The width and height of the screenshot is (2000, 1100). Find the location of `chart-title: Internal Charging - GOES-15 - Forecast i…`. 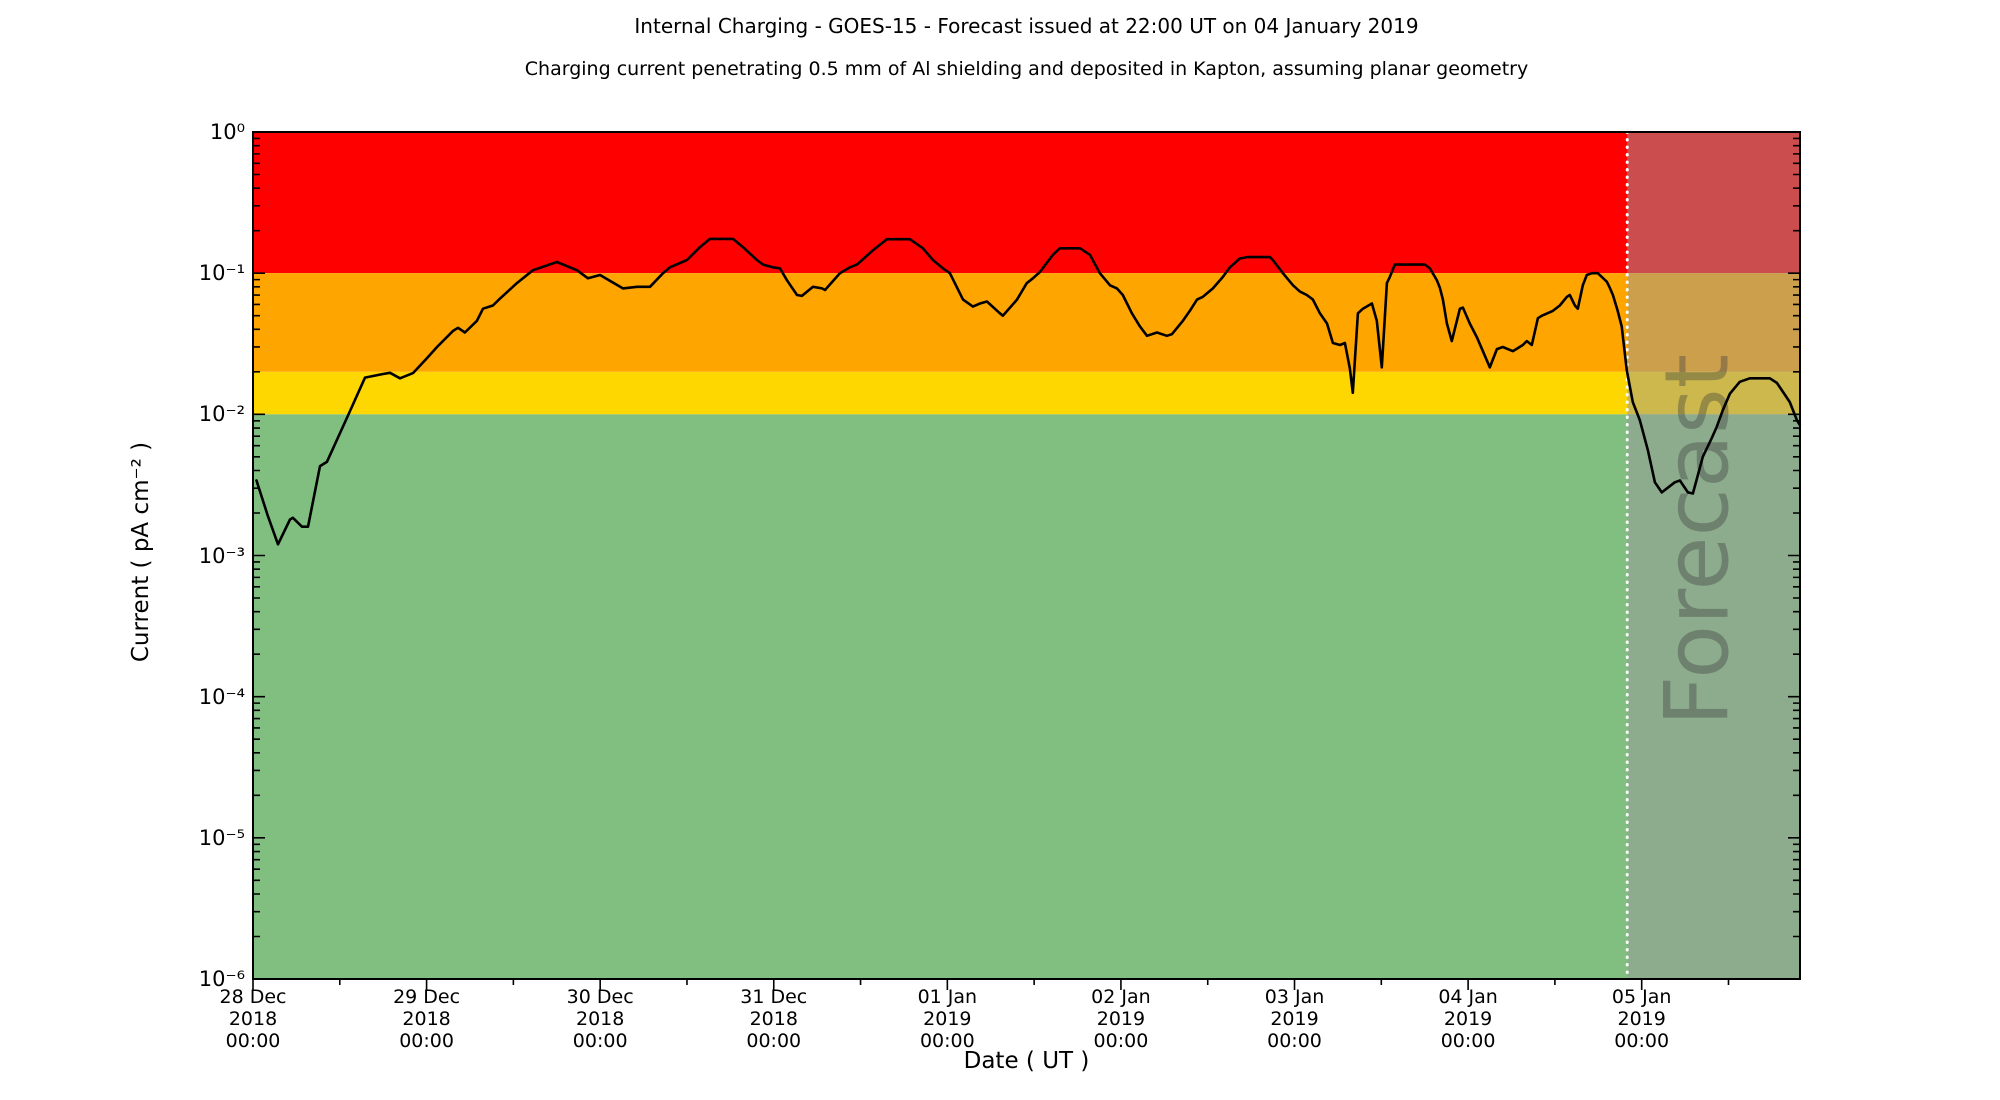

chart-title: Internal Charging - GOES-15 - Forecast i… is located at coordinates (1026, 26).